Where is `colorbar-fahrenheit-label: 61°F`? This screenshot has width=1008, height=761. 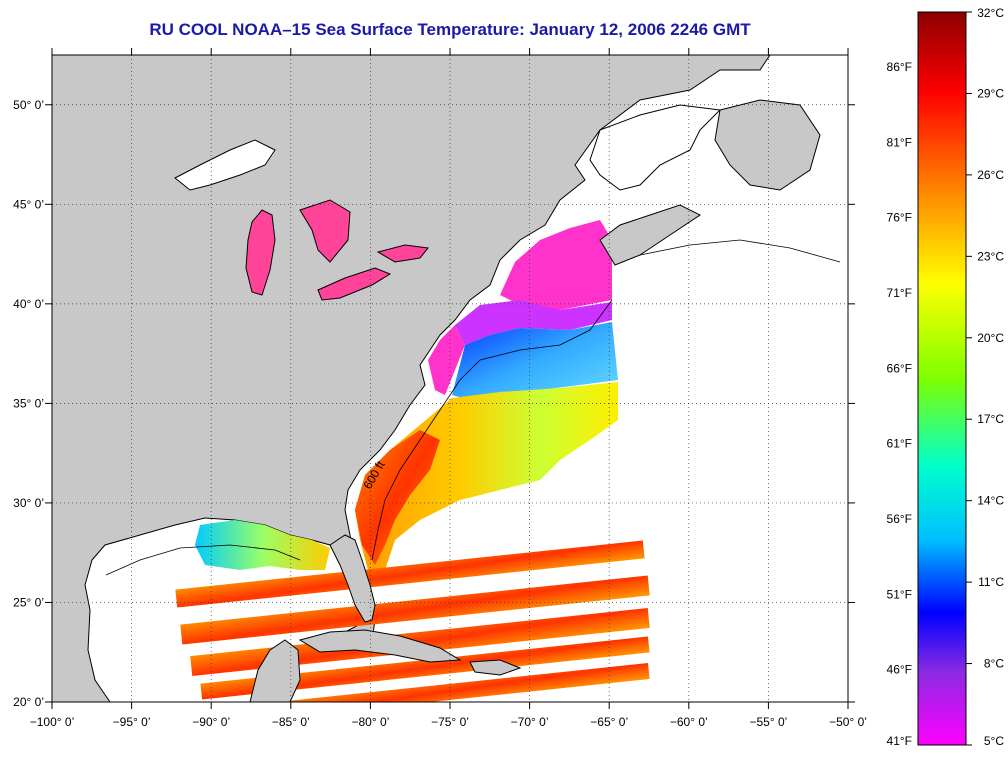
colorbar-fahrenheit-label: 61°F is located at coordinates (899, 444).